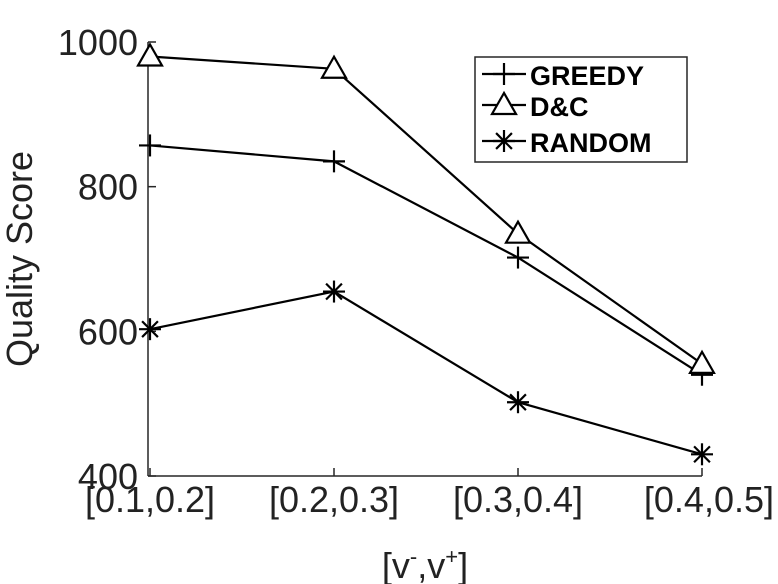 This screenshot has width=778, height=584. I want to click on legend-symbol-greedy, so click(504, 74).